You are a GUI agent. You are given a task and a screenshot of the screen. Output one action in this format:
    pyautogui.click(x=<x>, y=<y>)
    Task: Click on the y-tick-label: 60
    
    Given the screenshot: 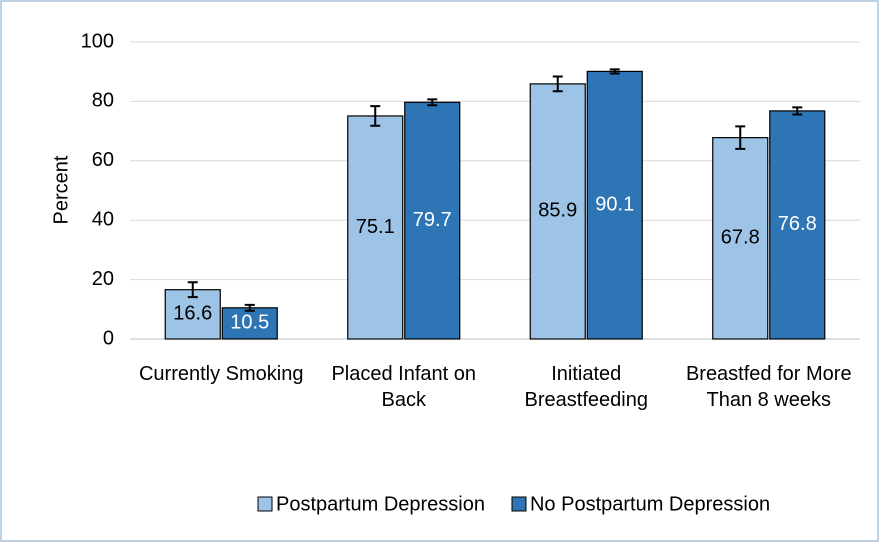 What is the action you would take?
    pyautogui.click(x=103, y=160)
    